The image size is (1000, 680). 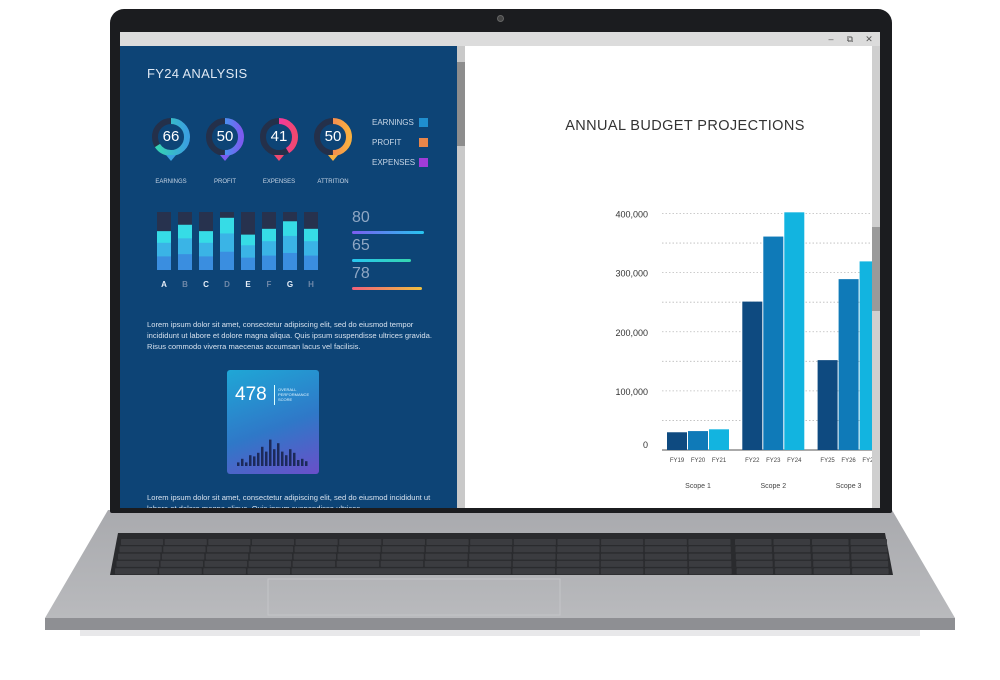 What do you see at coordinates (500, 39) in the screenshot?
I see `title-bar: – ⧉ ✕` at bounding box center [500, 39].